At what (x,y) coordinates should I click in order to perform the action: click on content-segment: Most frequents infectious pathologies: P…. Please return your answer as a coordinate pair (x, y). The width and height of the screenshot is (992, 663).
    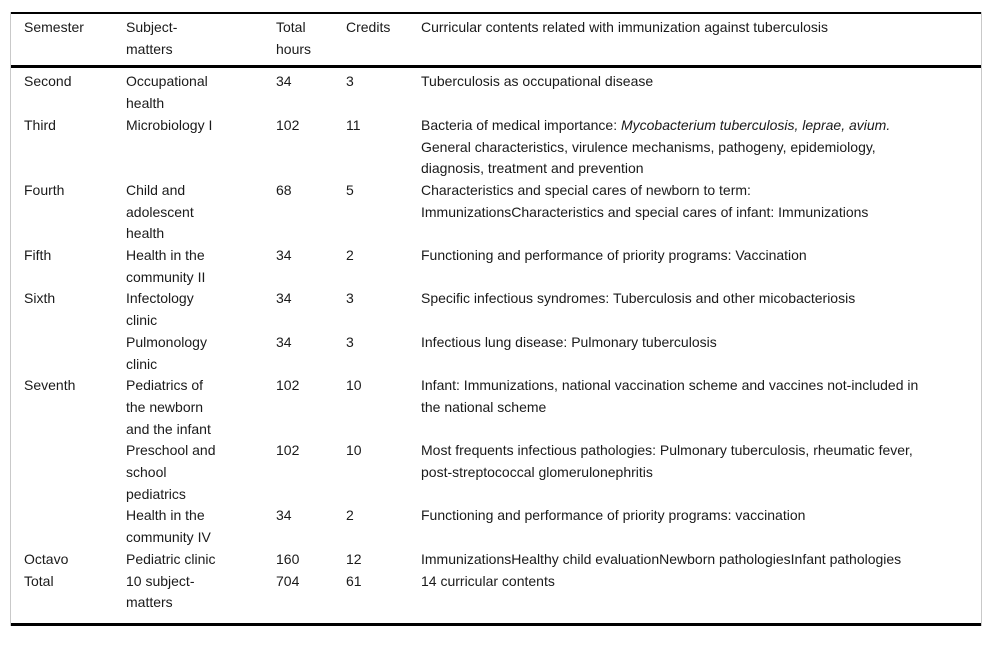
    Looking at the image, I should click on (667, 461).